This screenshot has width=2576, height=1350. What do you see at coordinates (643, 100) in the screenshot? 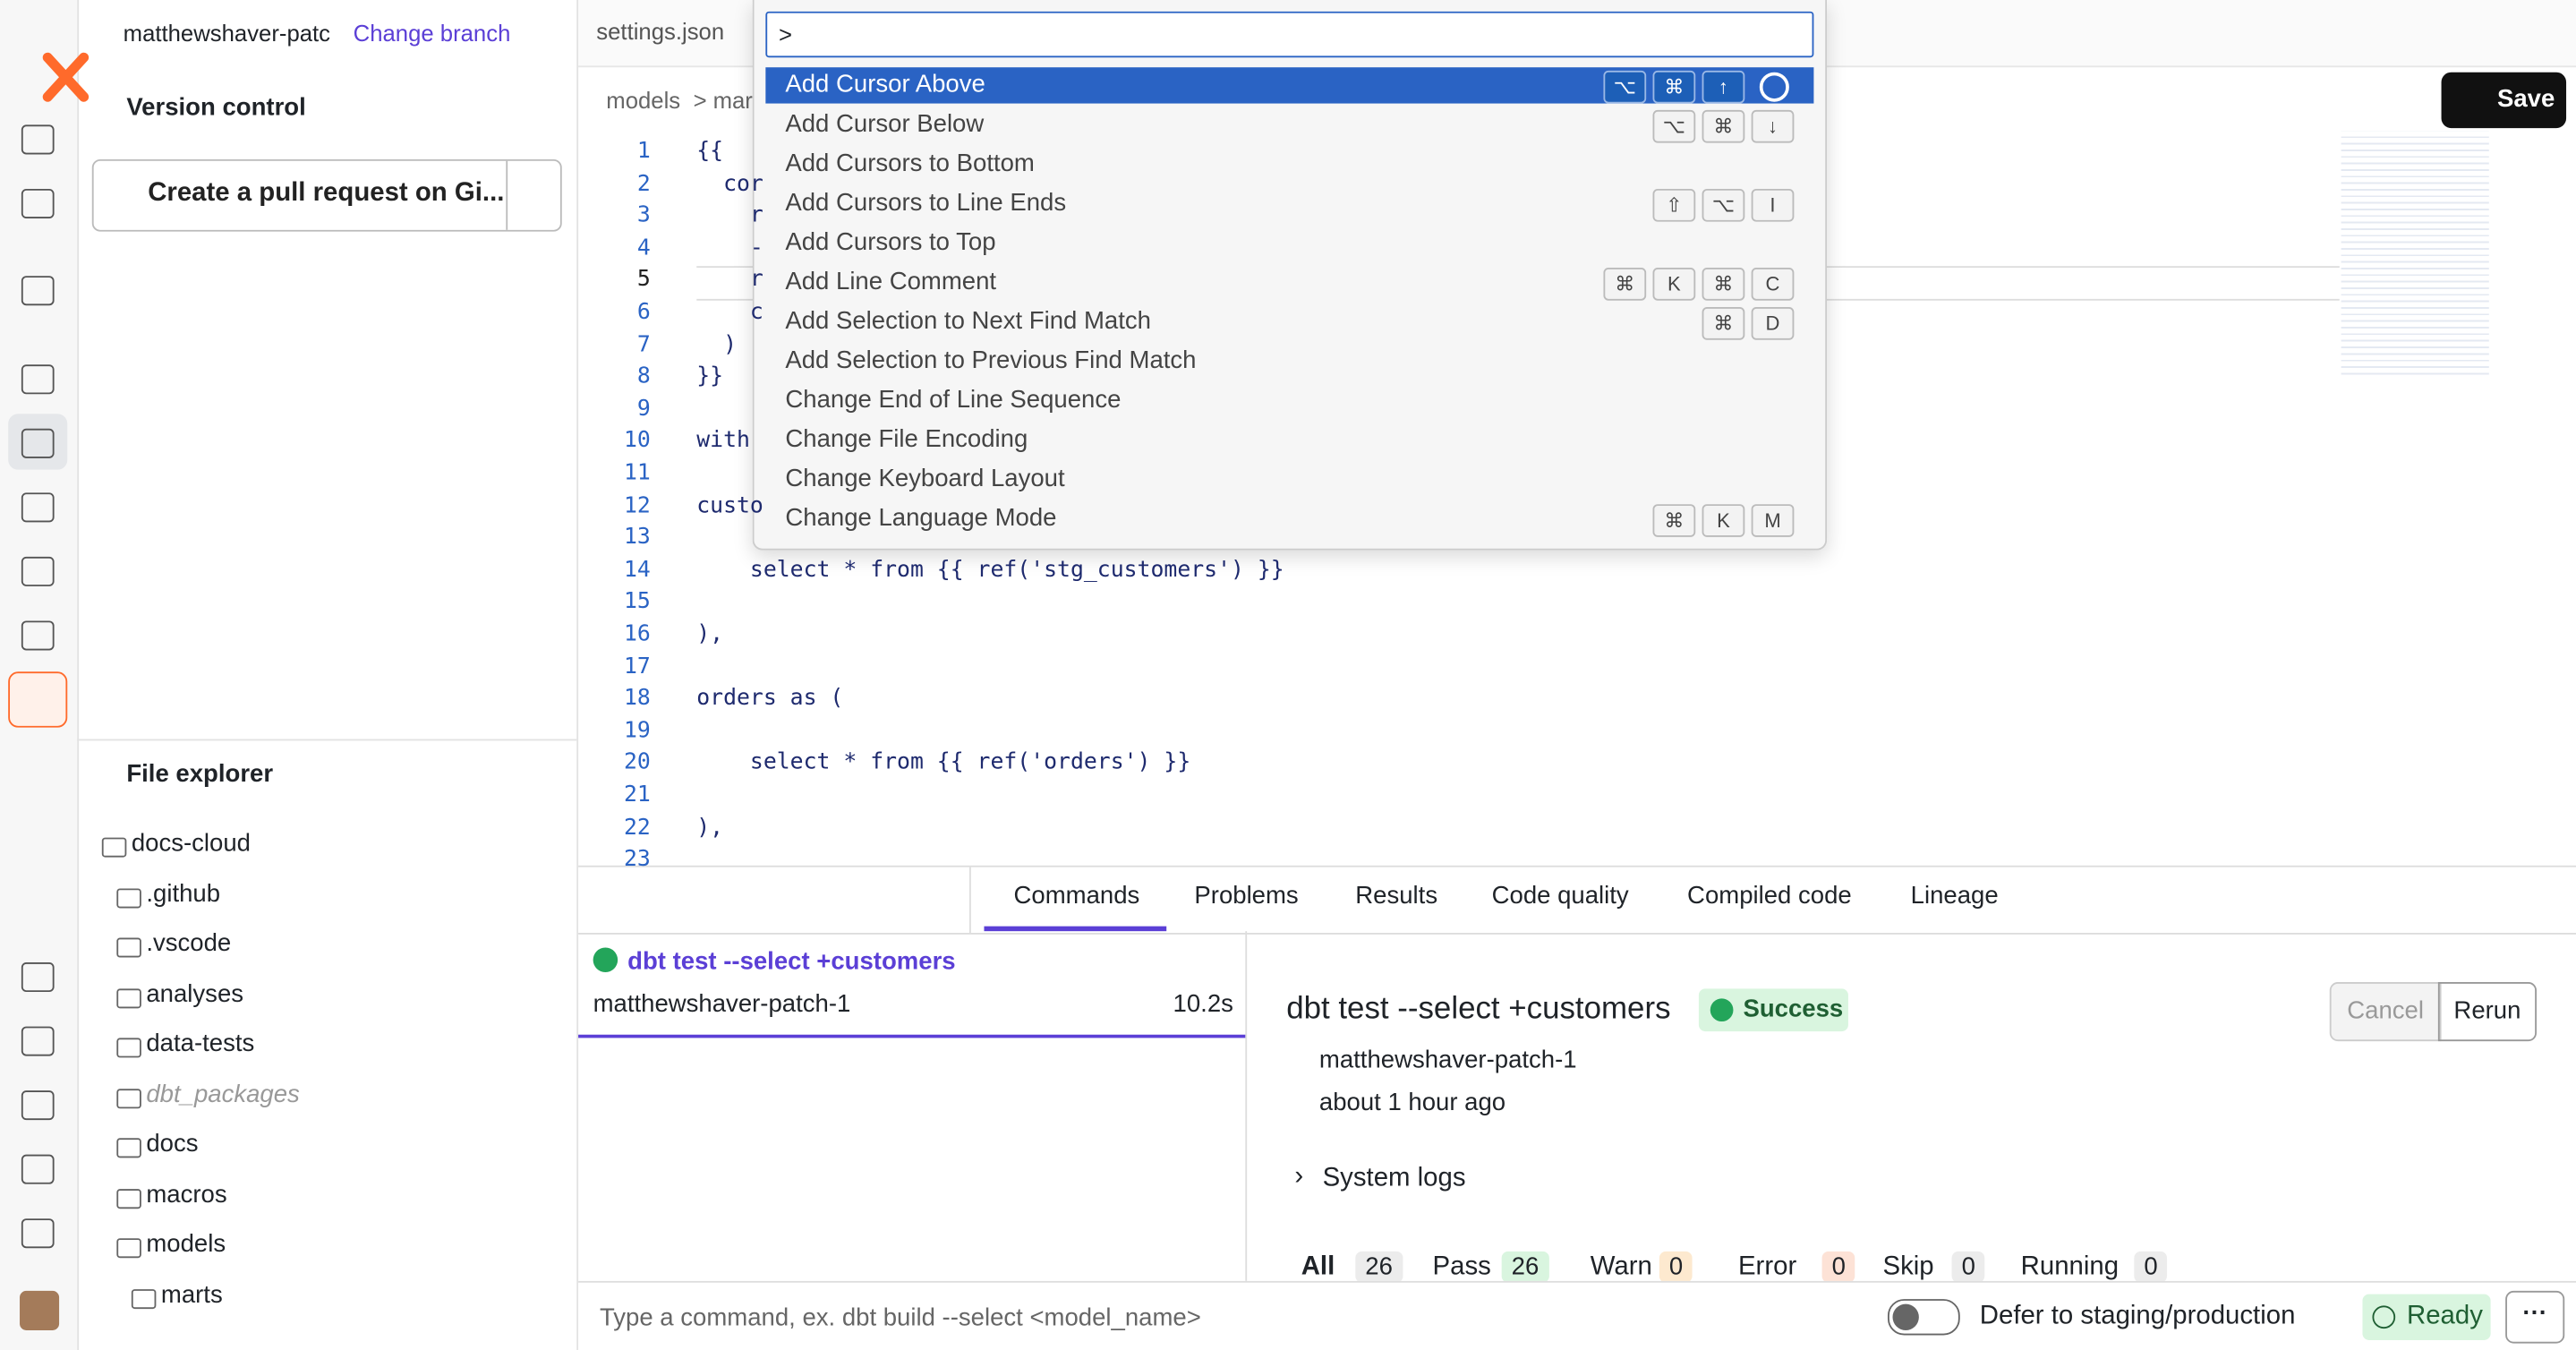
I see `breadcrumb-0: models` at bounding box center [643, 100].